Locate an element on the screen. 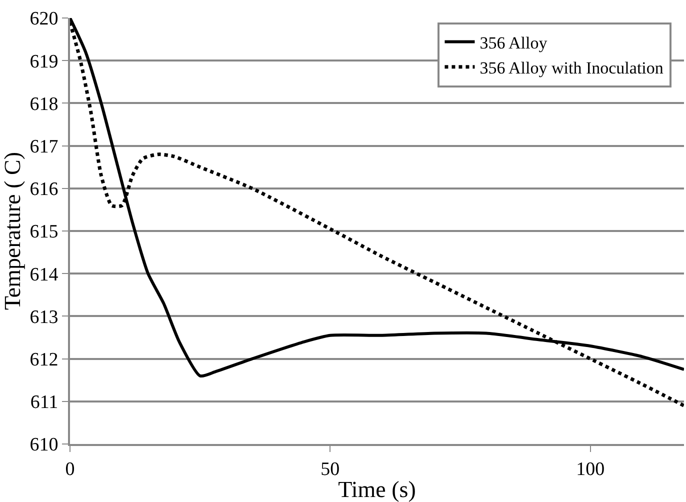  x-tick-label: 50 is located at coordinates (330, 469).